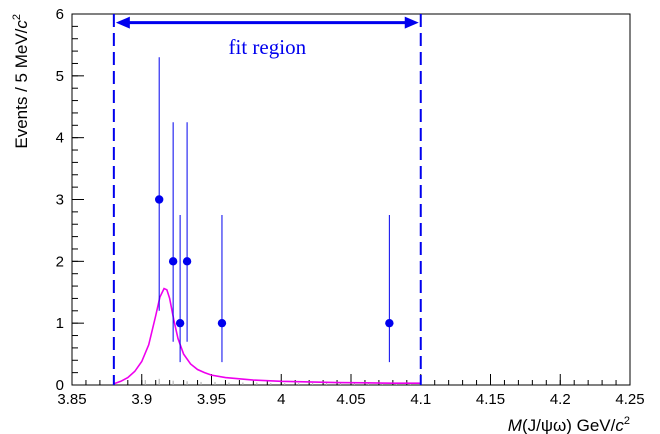 The width and height of the screenshot is (660, 434). I want to click on y-axis-ticks: 0 1 2 3 4 5 6, so click(70, 200).